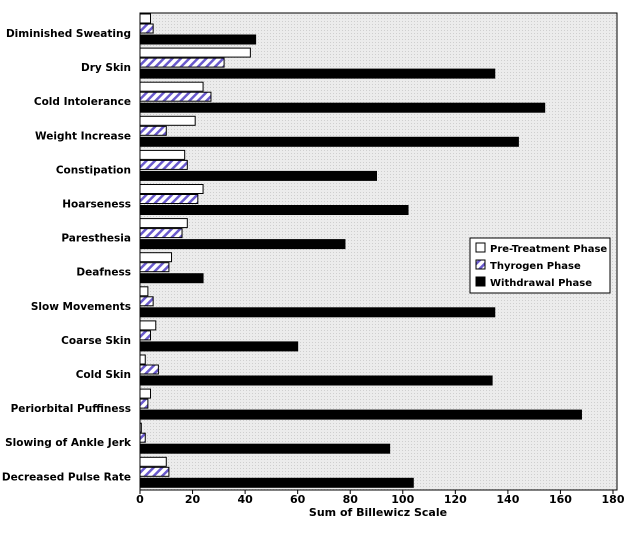 The height and width of the screenshot is (533, 643). I want to click on x-tick-label: 100, so click(402, 499).